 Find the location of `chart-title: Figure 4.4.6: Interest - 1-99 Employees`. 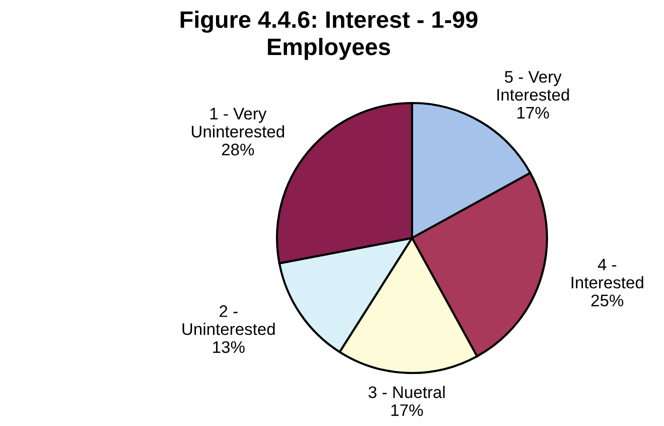

chart-title: Figure 4.4.6: Interest - 1-99 Employees is located at coordinates (329, 35).